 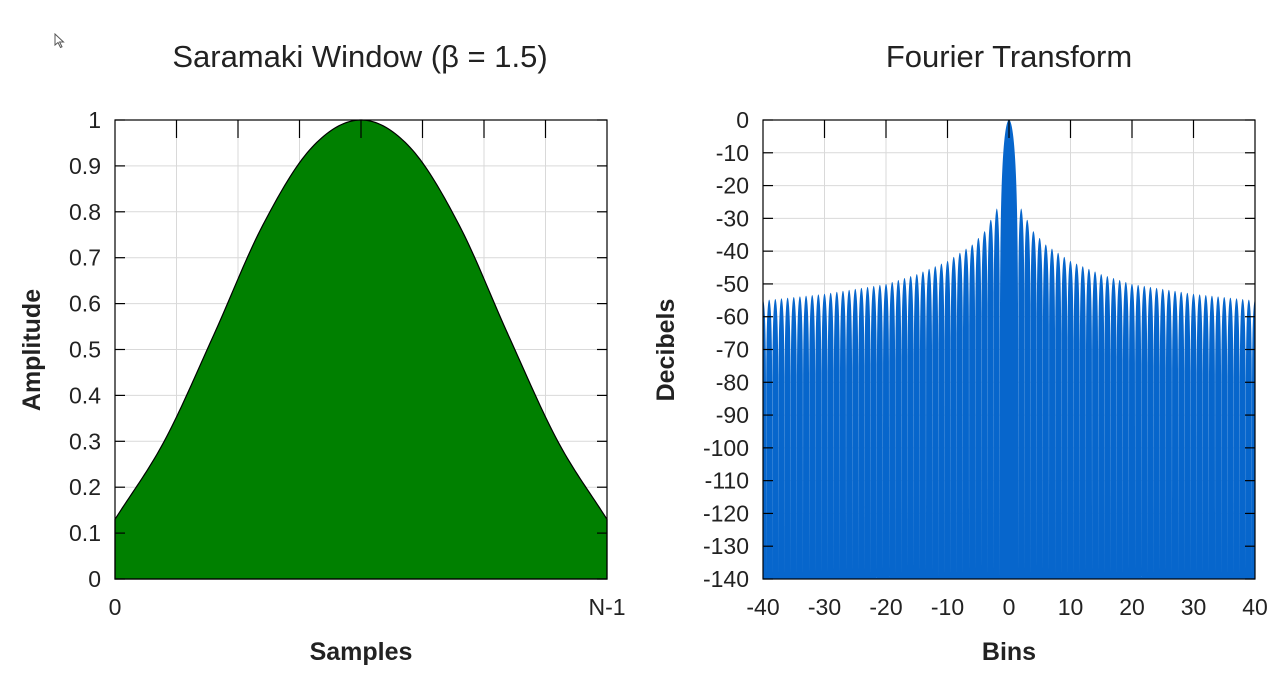 I want to click on y-tick-label: 0.6, so click(x=85, y=304).